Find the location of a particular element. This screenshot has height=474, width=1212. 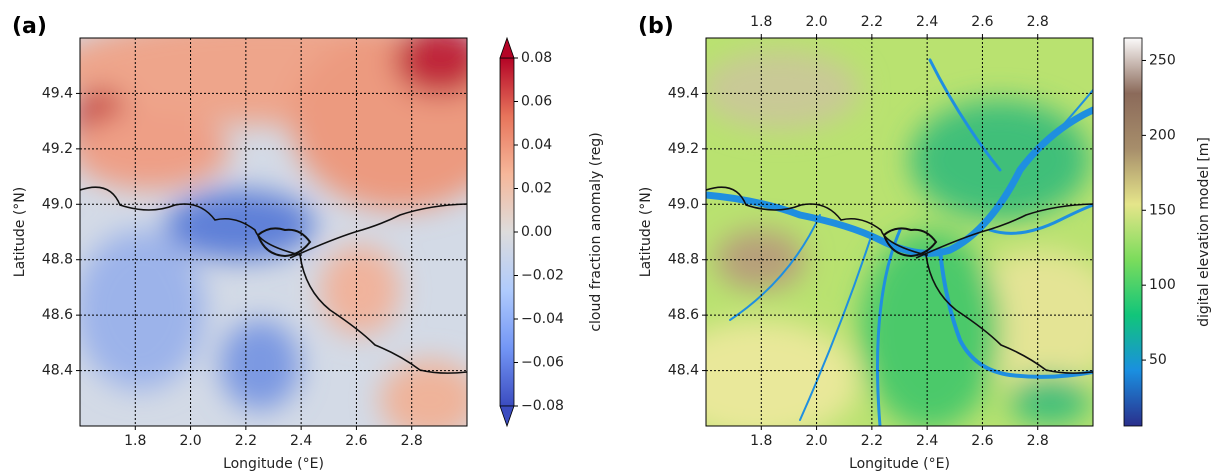

colorbar-tick-label: 0.02 is located at coordinates (536, 189).